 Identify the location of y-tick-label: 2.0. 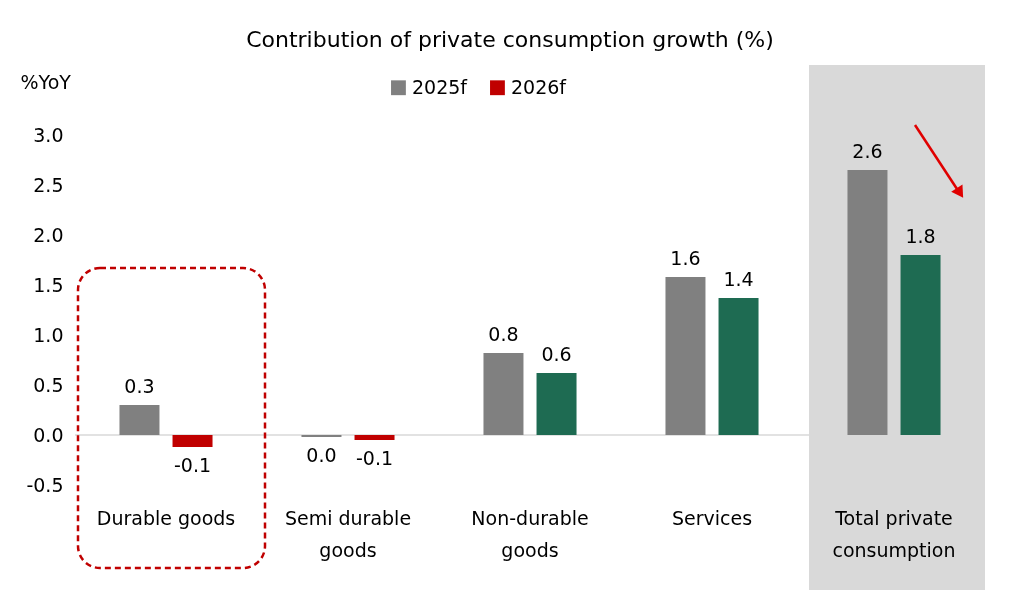
(48, 234).